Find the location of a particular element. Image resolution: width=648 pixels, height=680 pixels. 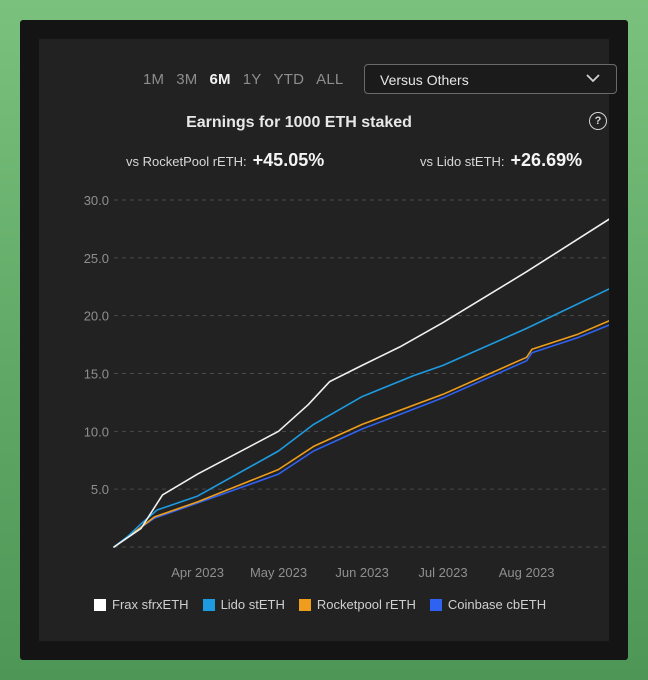

stat-lido-value: +26.69% is located at coordinates (546, 160).